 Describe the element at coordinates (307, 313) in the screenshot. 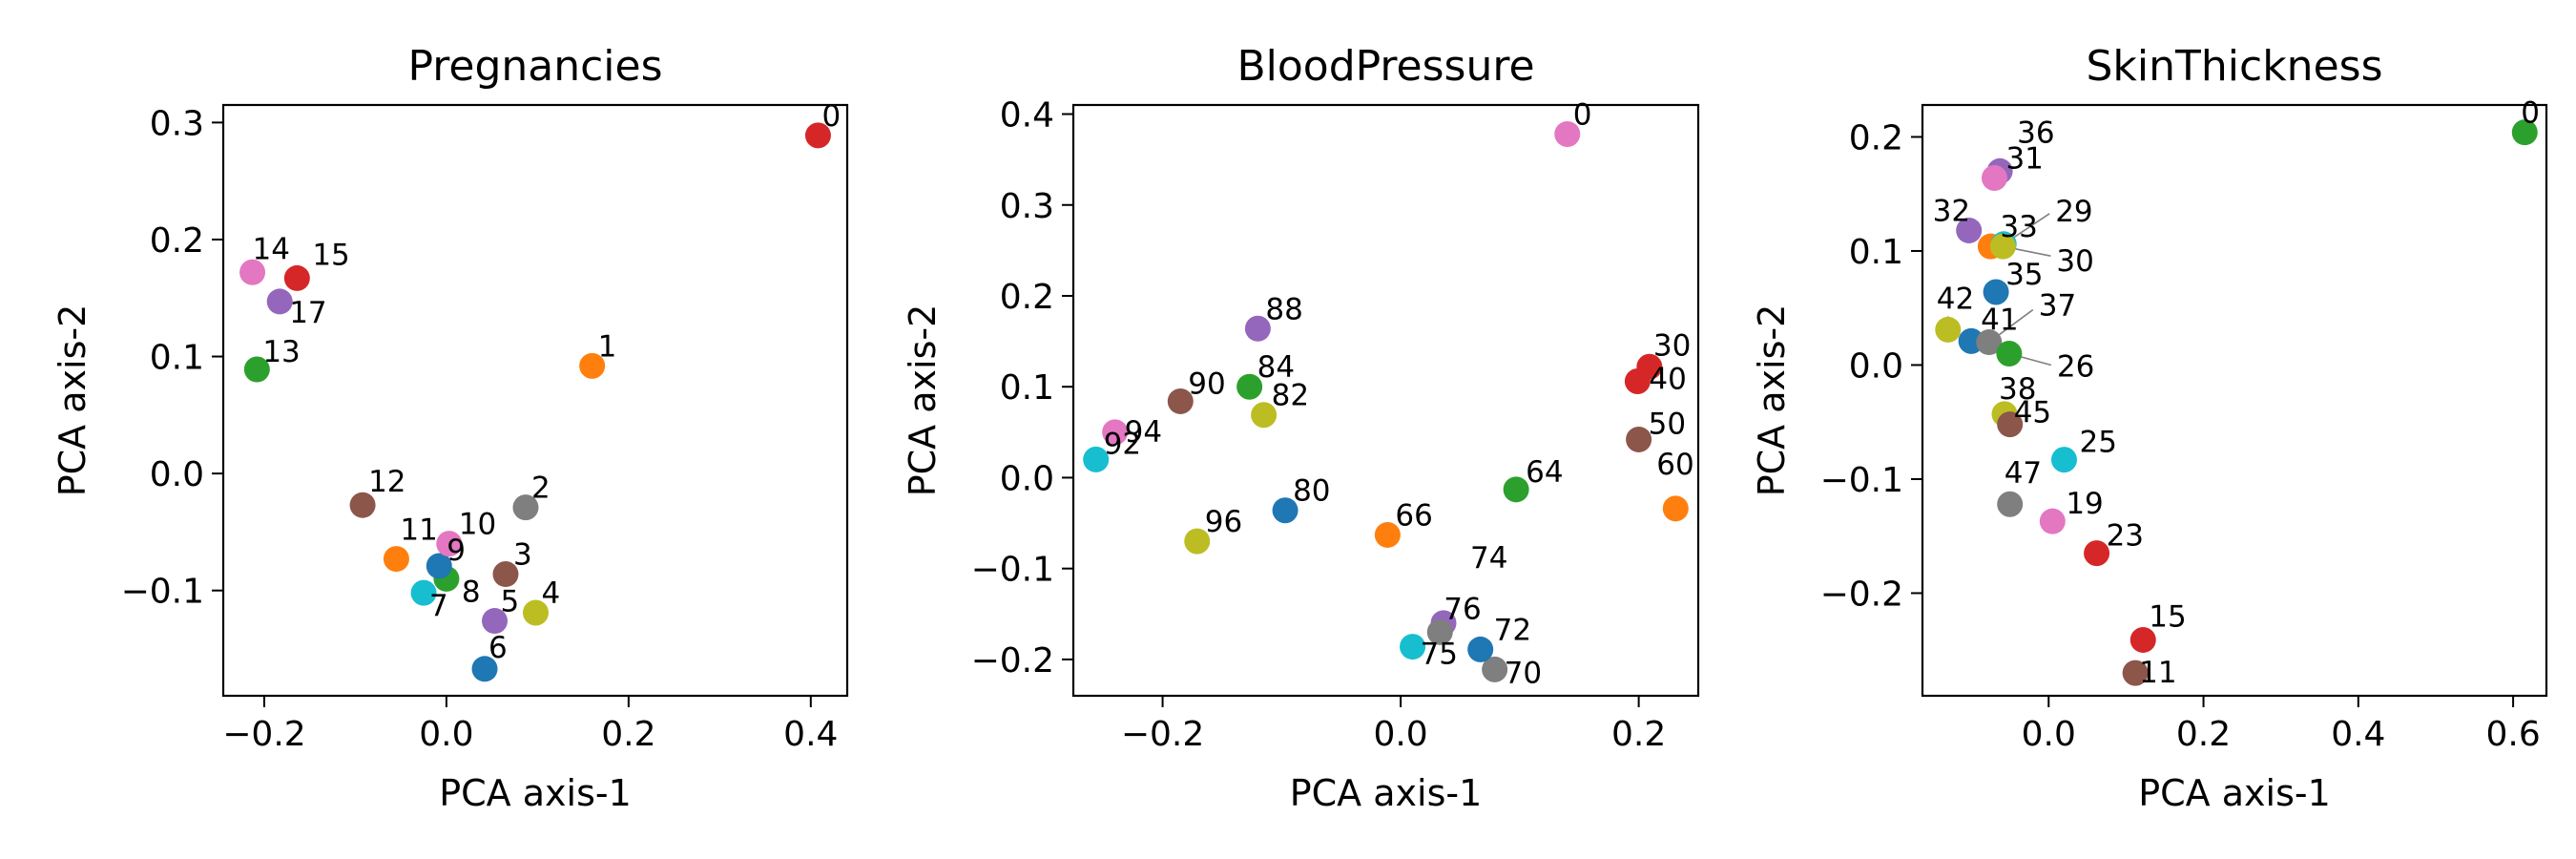

I see `data-point-label: 17` at that location.